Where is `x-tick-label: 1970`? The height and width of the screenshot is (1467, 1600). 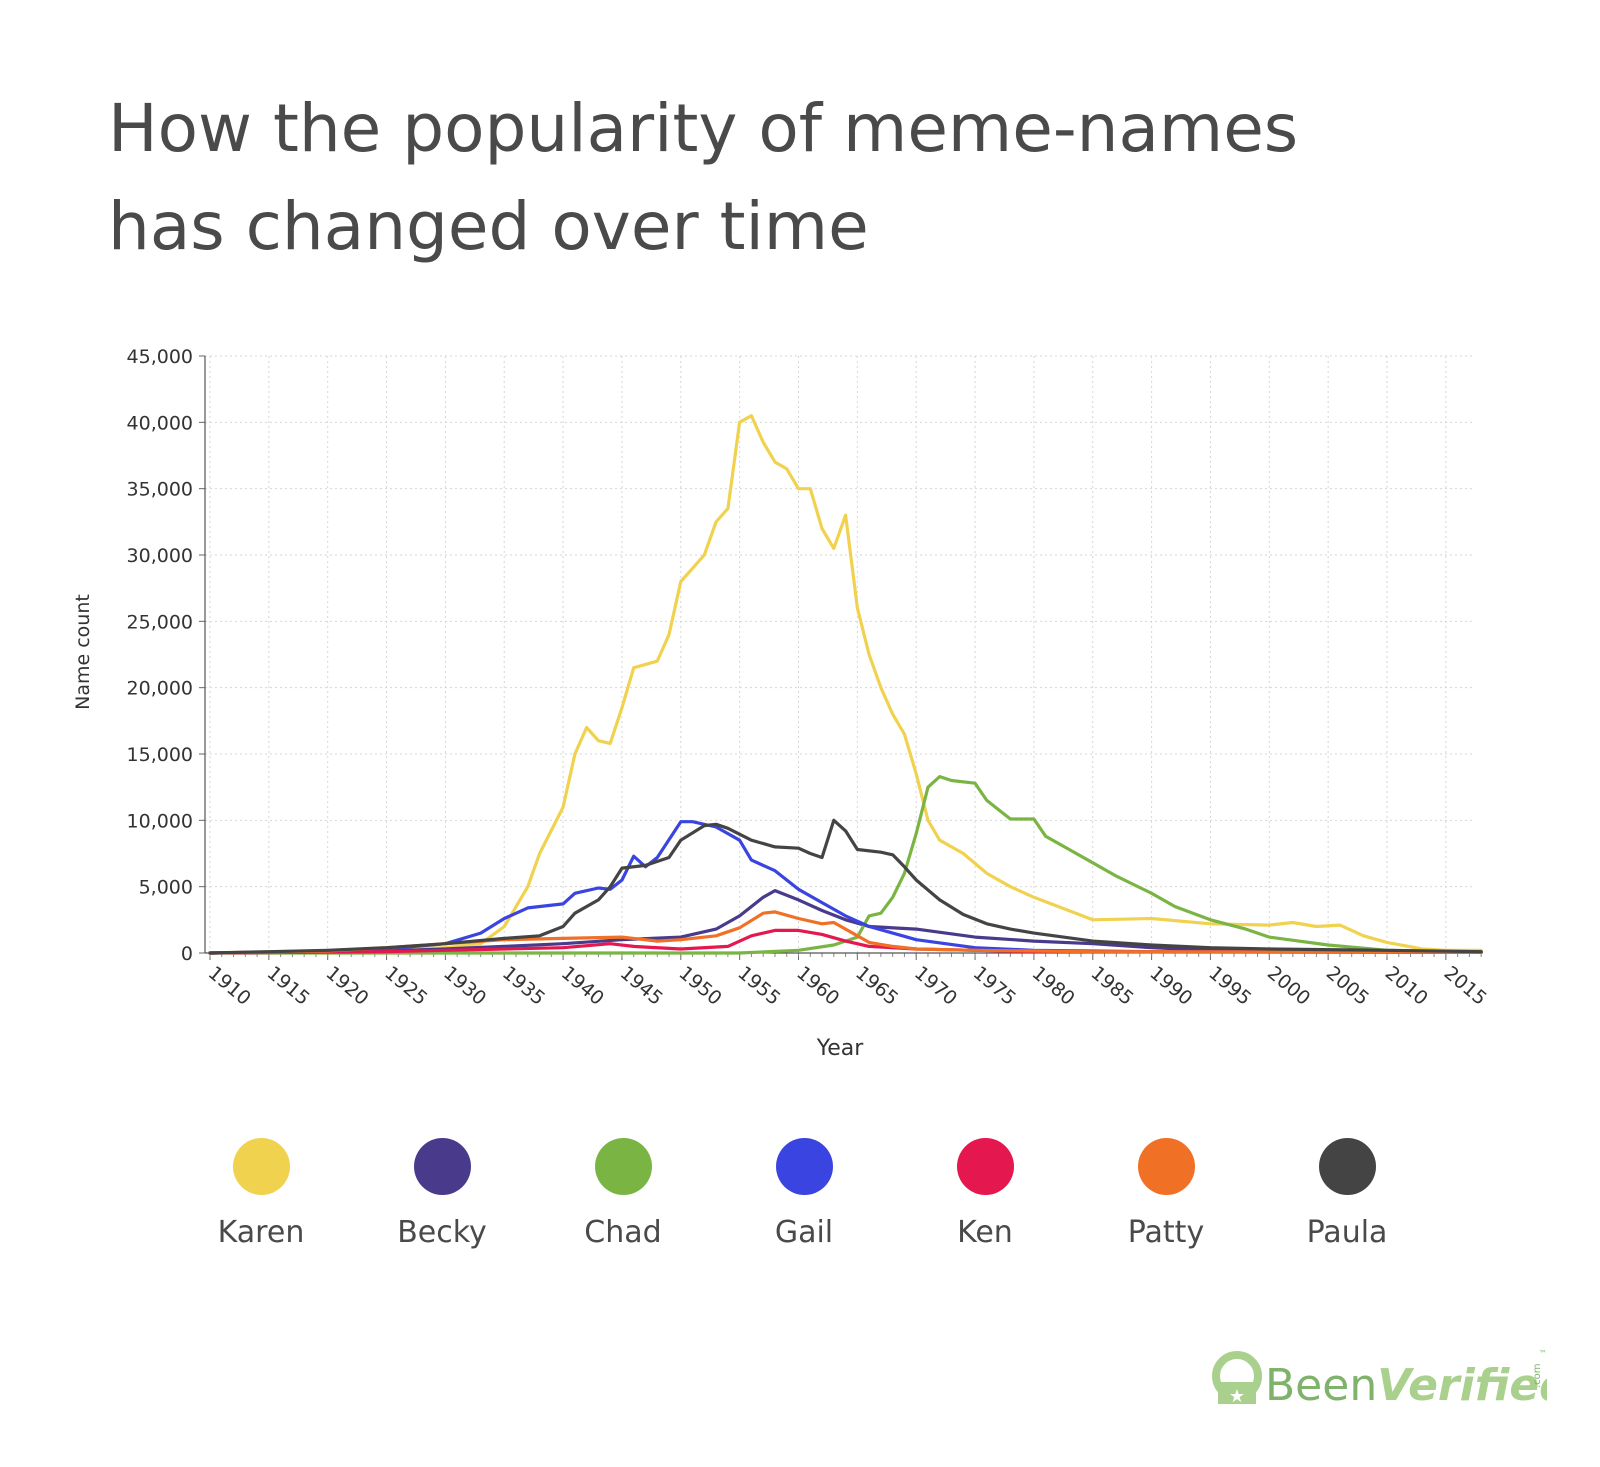
x-tick-label: 1970 is located at coordinates (935, 986).